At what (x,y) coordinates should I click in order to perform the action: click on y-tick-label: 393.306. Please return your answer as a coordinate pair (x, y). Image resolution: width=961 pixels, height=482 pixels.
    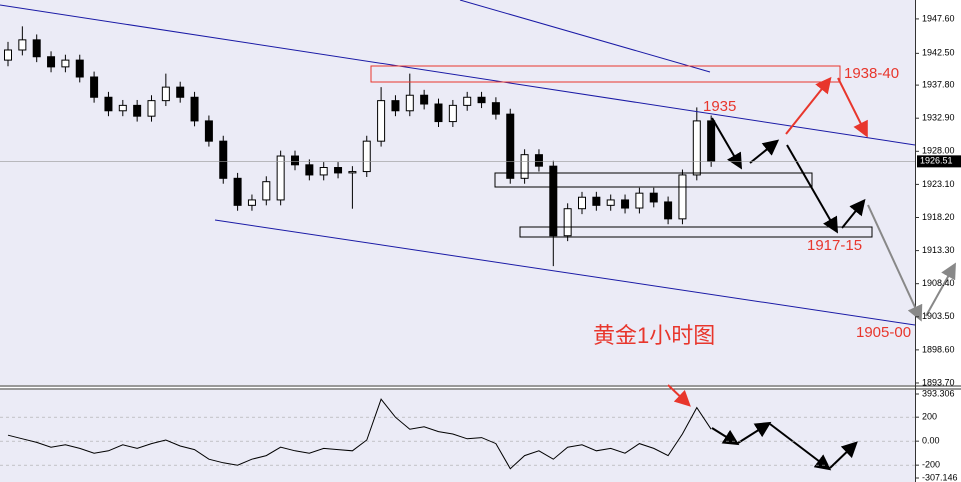
    Looking at the image, I should click on (938, 393).